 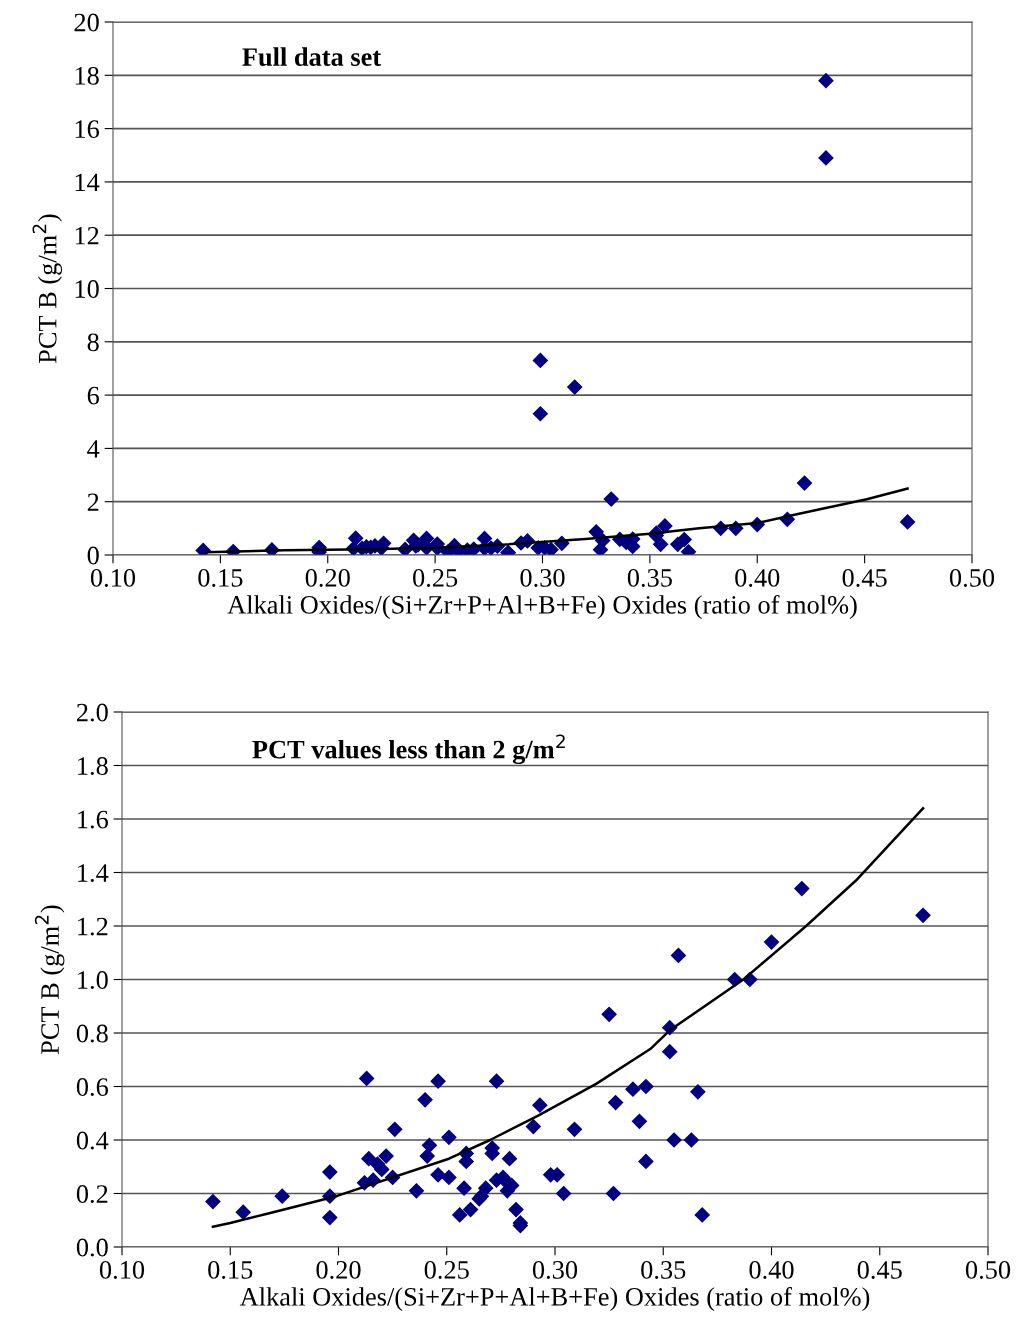 What do you see at coordinates (87, 182) in the screenshot?
I see `y-tick-label: 14` at bounding box center [87, 182].